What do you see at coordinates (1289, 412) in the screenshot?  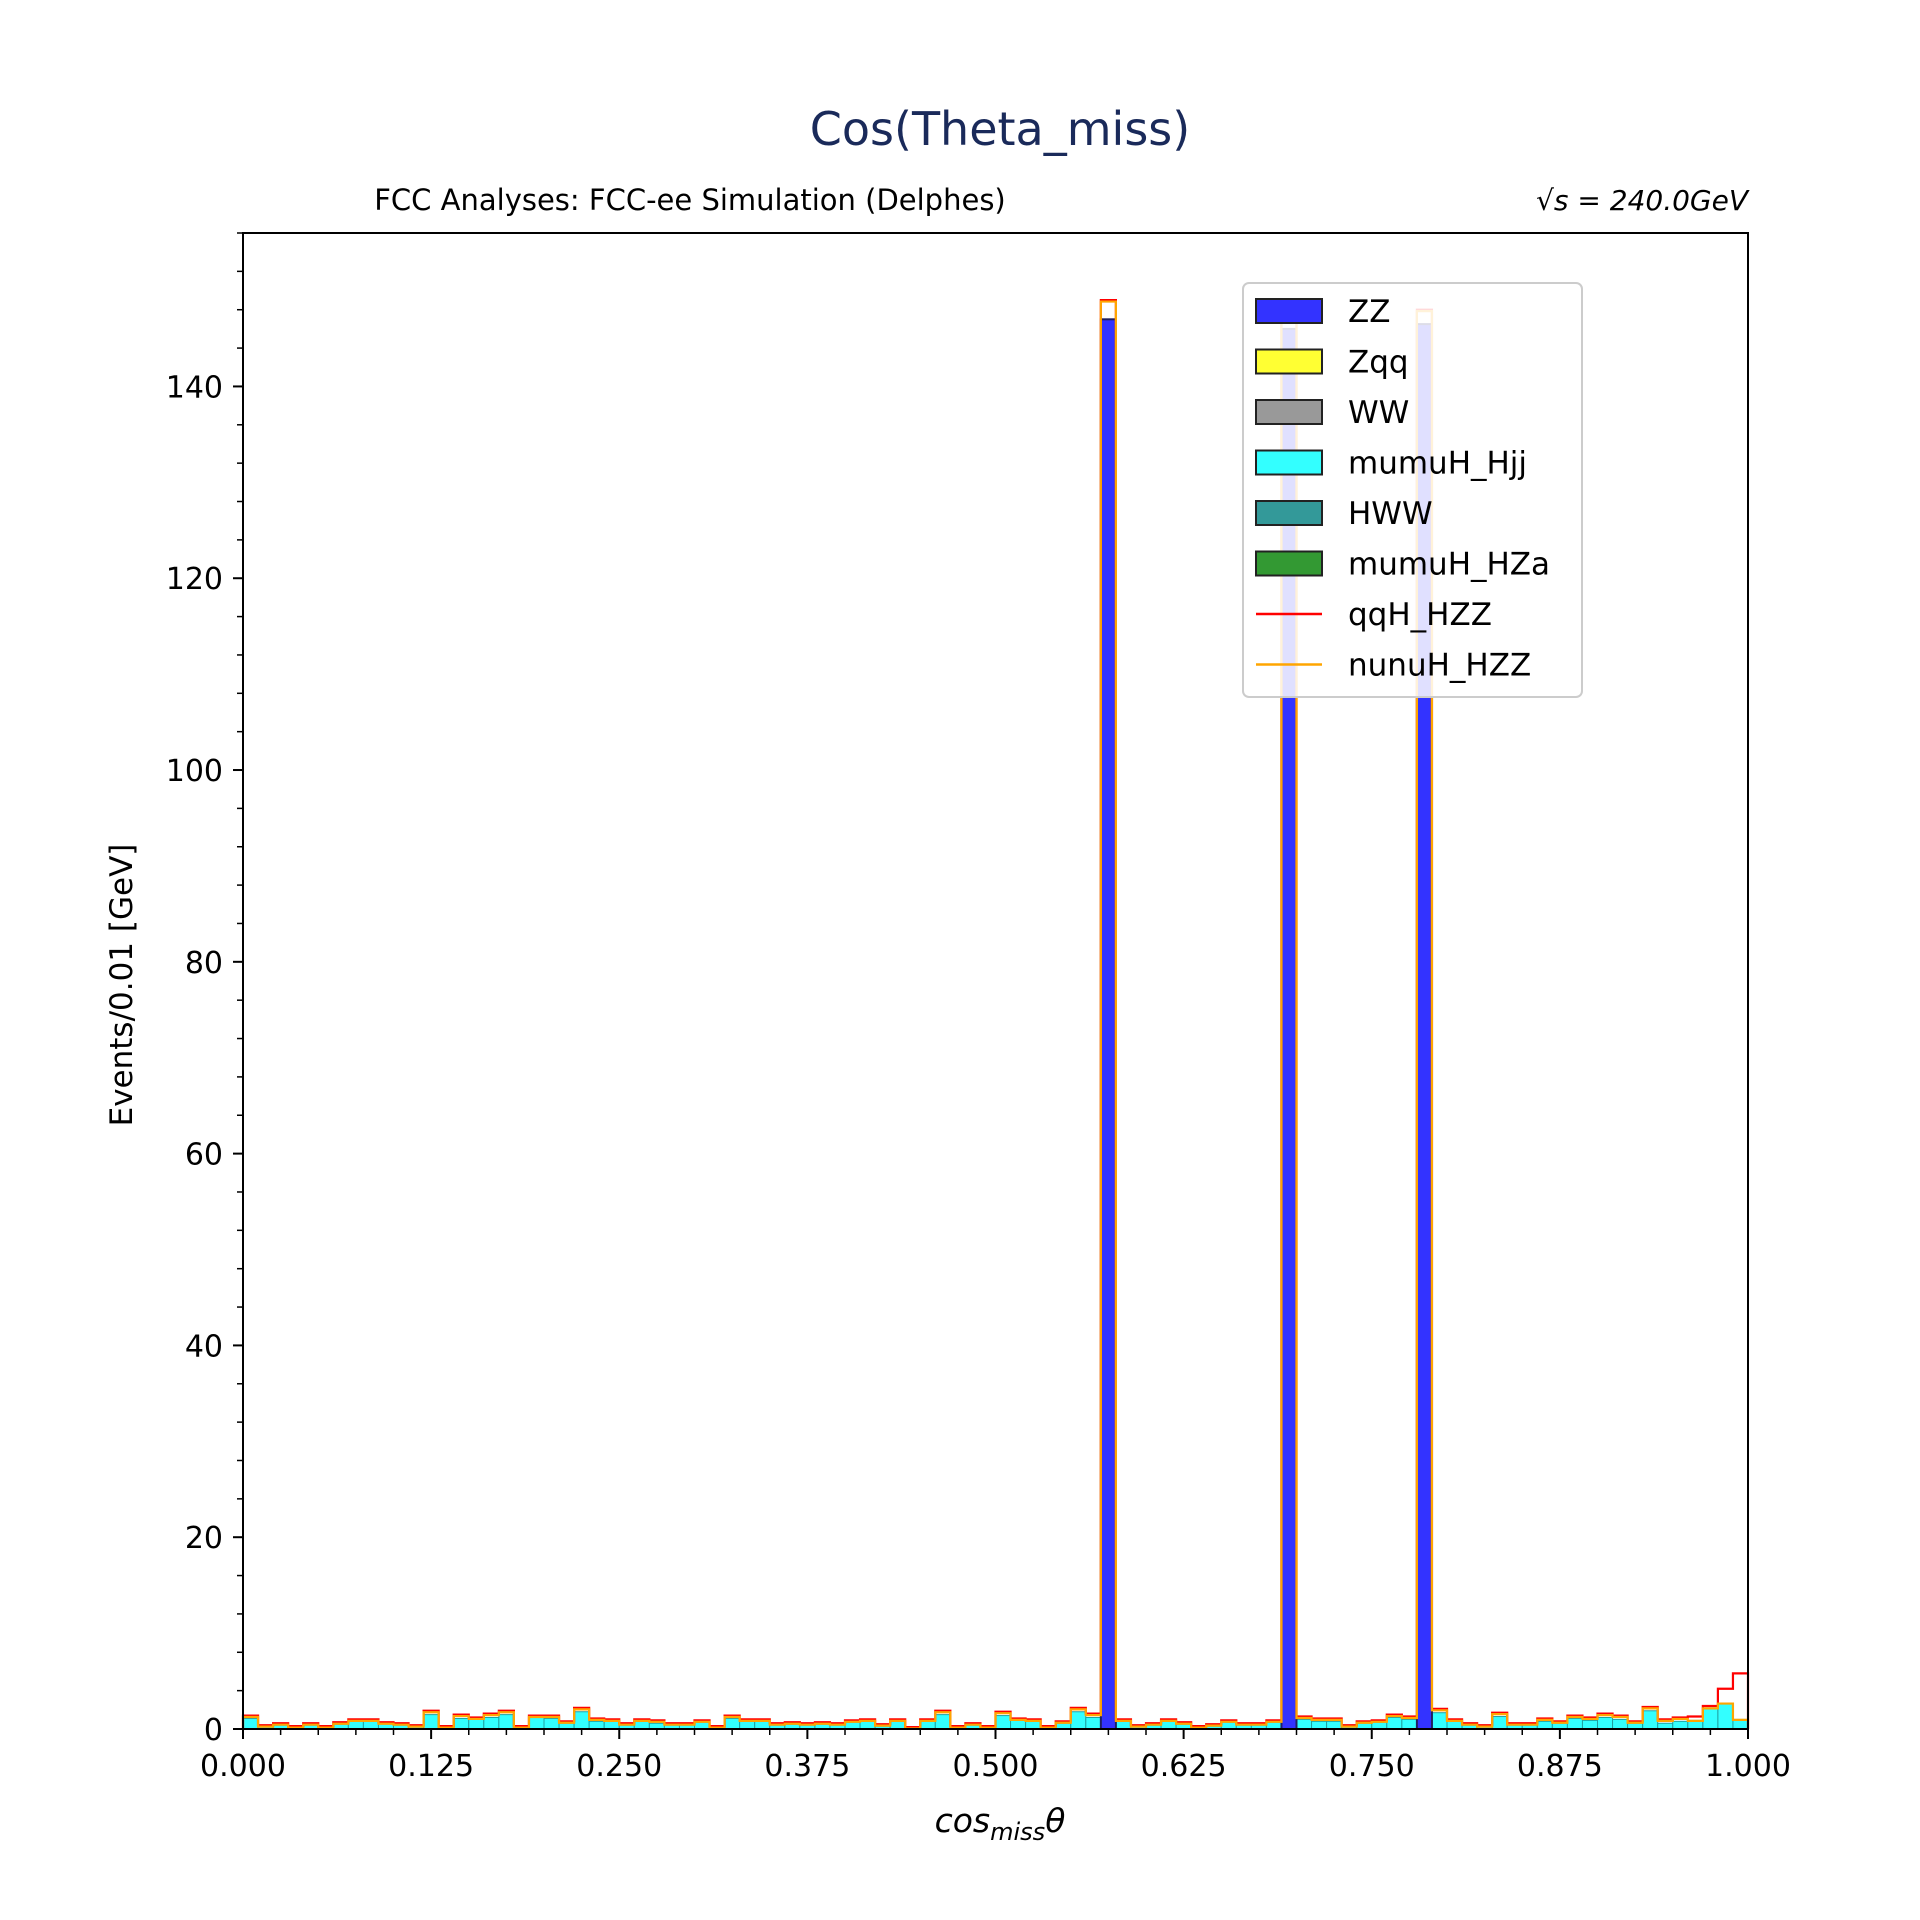 I see `legend-swatch-WW` at bounding box center [1289, 412].